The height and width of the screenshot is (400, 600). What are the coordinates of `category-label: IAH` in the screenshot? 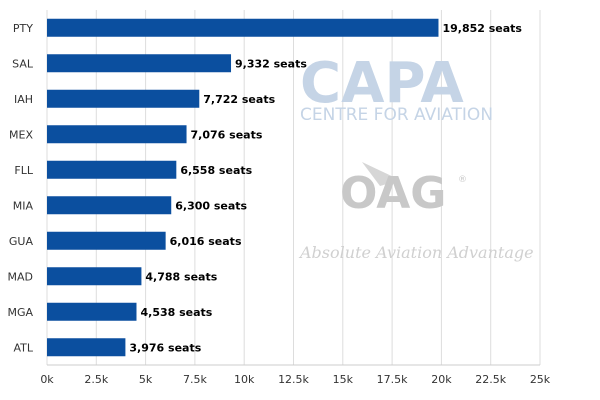 It's located at (23, 99).